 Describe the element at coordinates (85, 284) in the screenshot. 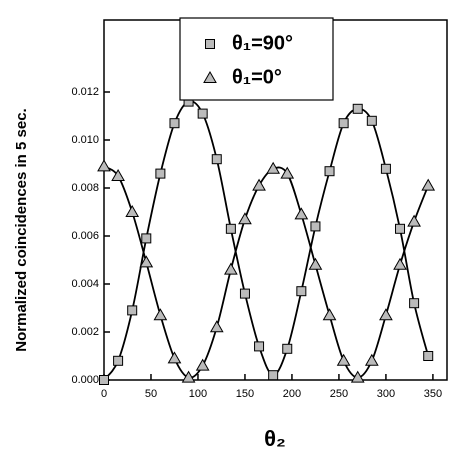

I see `y-tick-label: 0.004` at that location.